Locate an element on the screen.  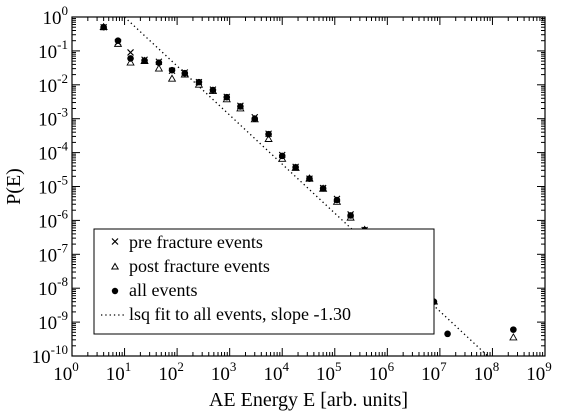
y-tick-label: 10⁻⁹ is located at coordinates (53, 321).